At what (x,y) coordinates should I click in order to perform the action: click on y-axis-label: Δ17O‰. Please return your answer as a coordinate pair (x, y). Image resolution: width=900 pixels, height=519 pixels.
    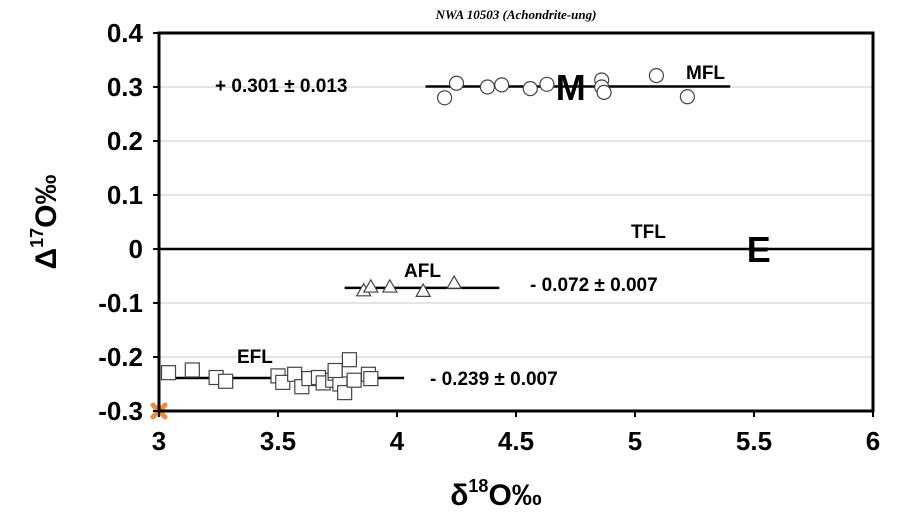
    Looking at the image, I should click on (45, 222).